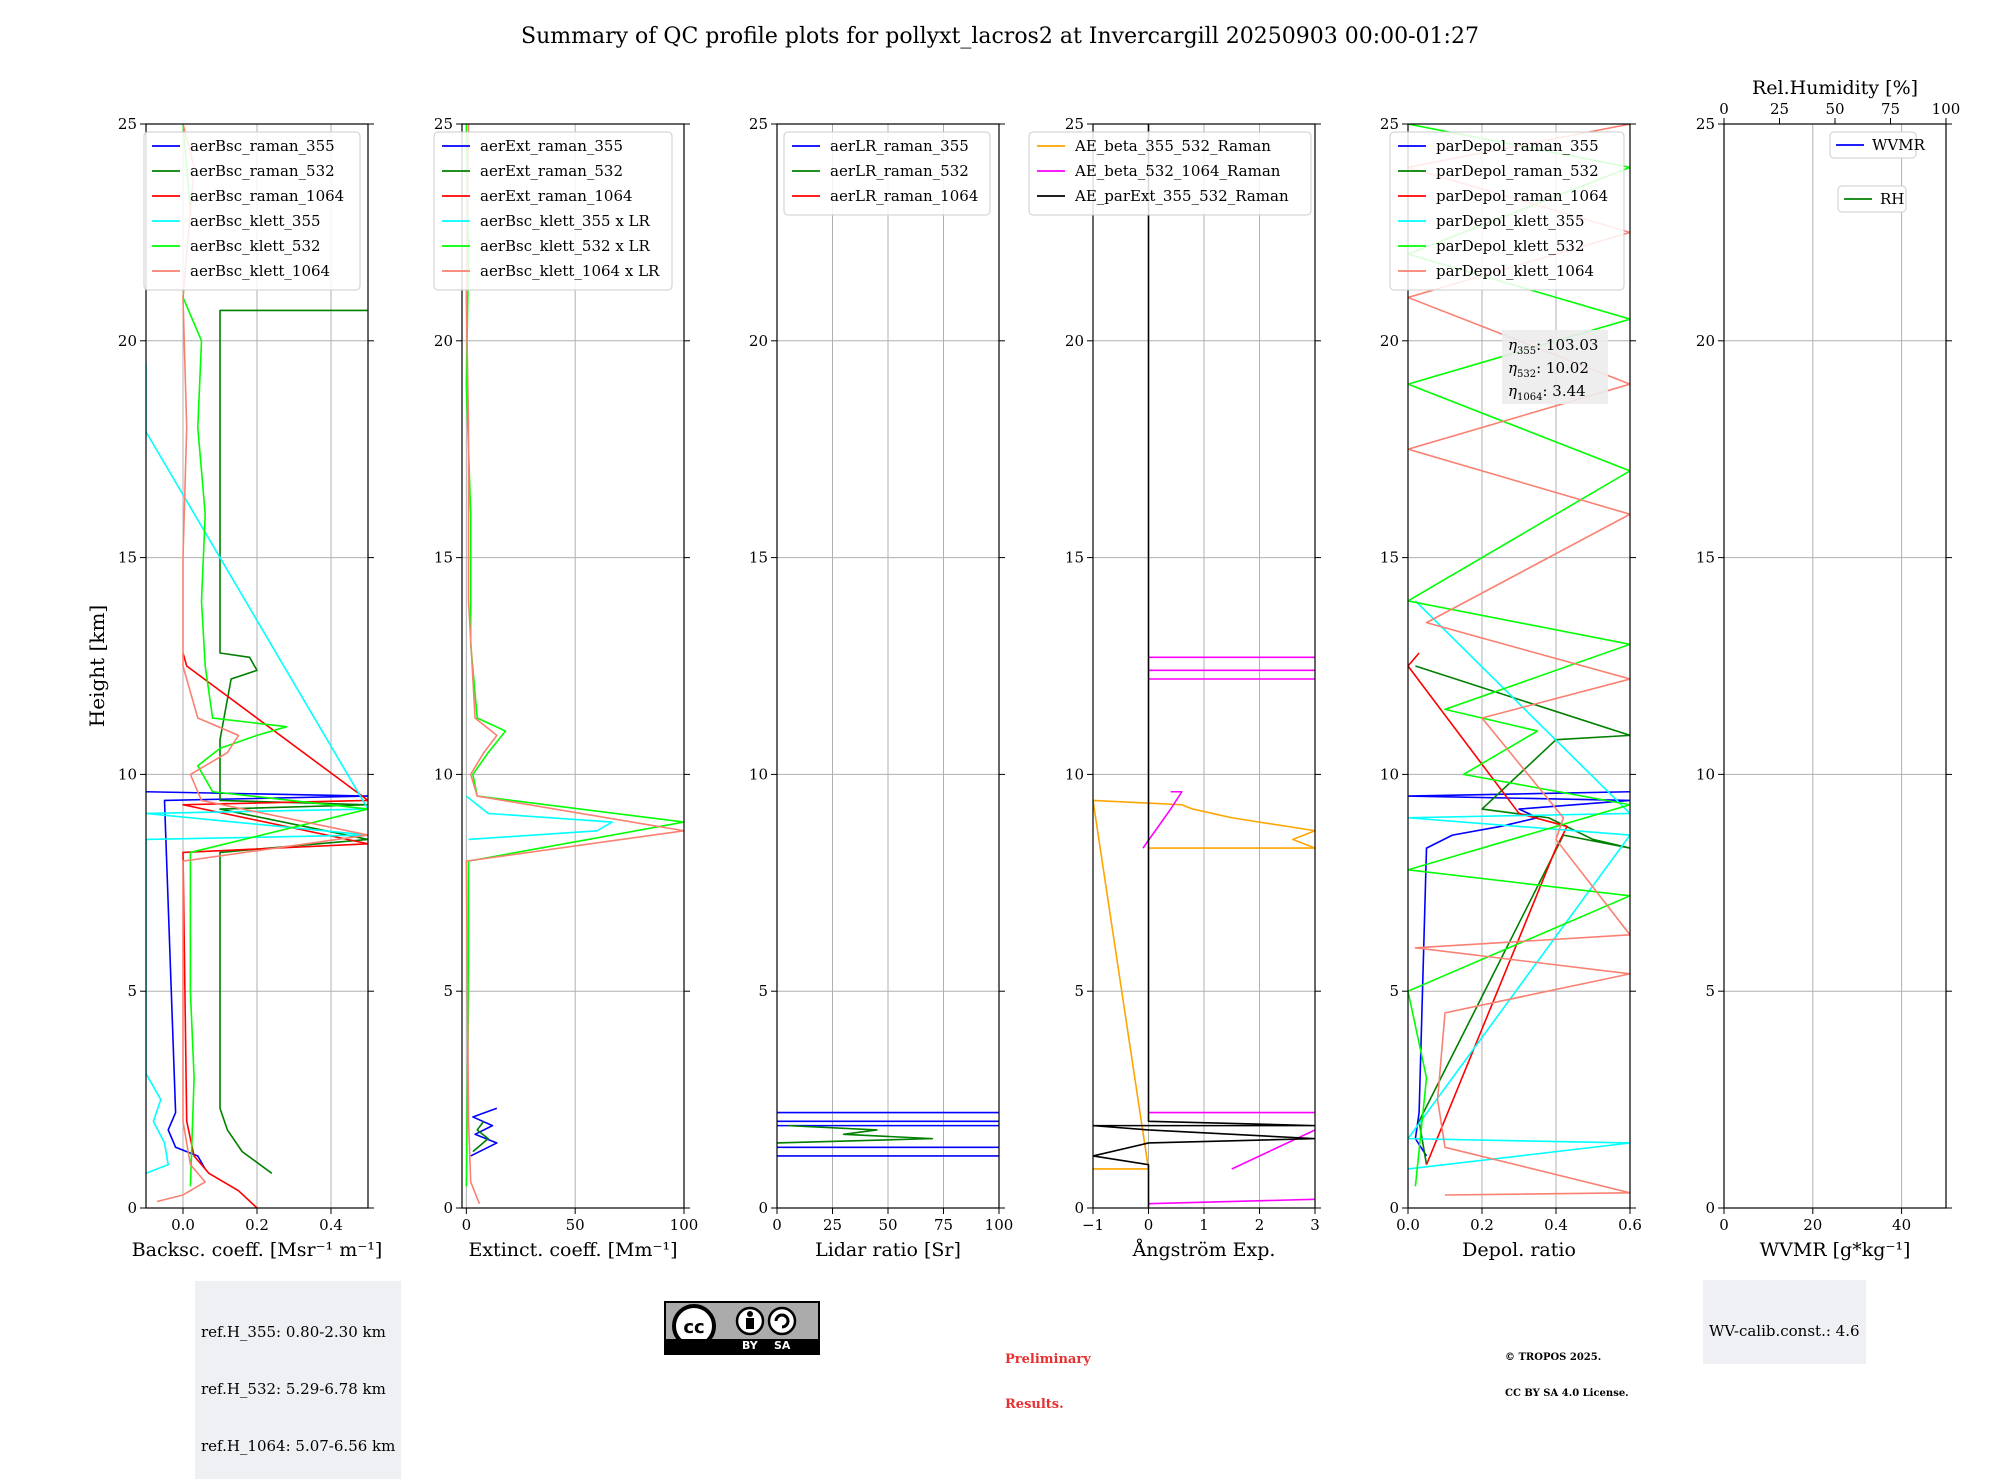  I want to click on x-axis-label: Backsc. coeff. [Msr⁻¹ m⁻¹], so click(257, 1250).